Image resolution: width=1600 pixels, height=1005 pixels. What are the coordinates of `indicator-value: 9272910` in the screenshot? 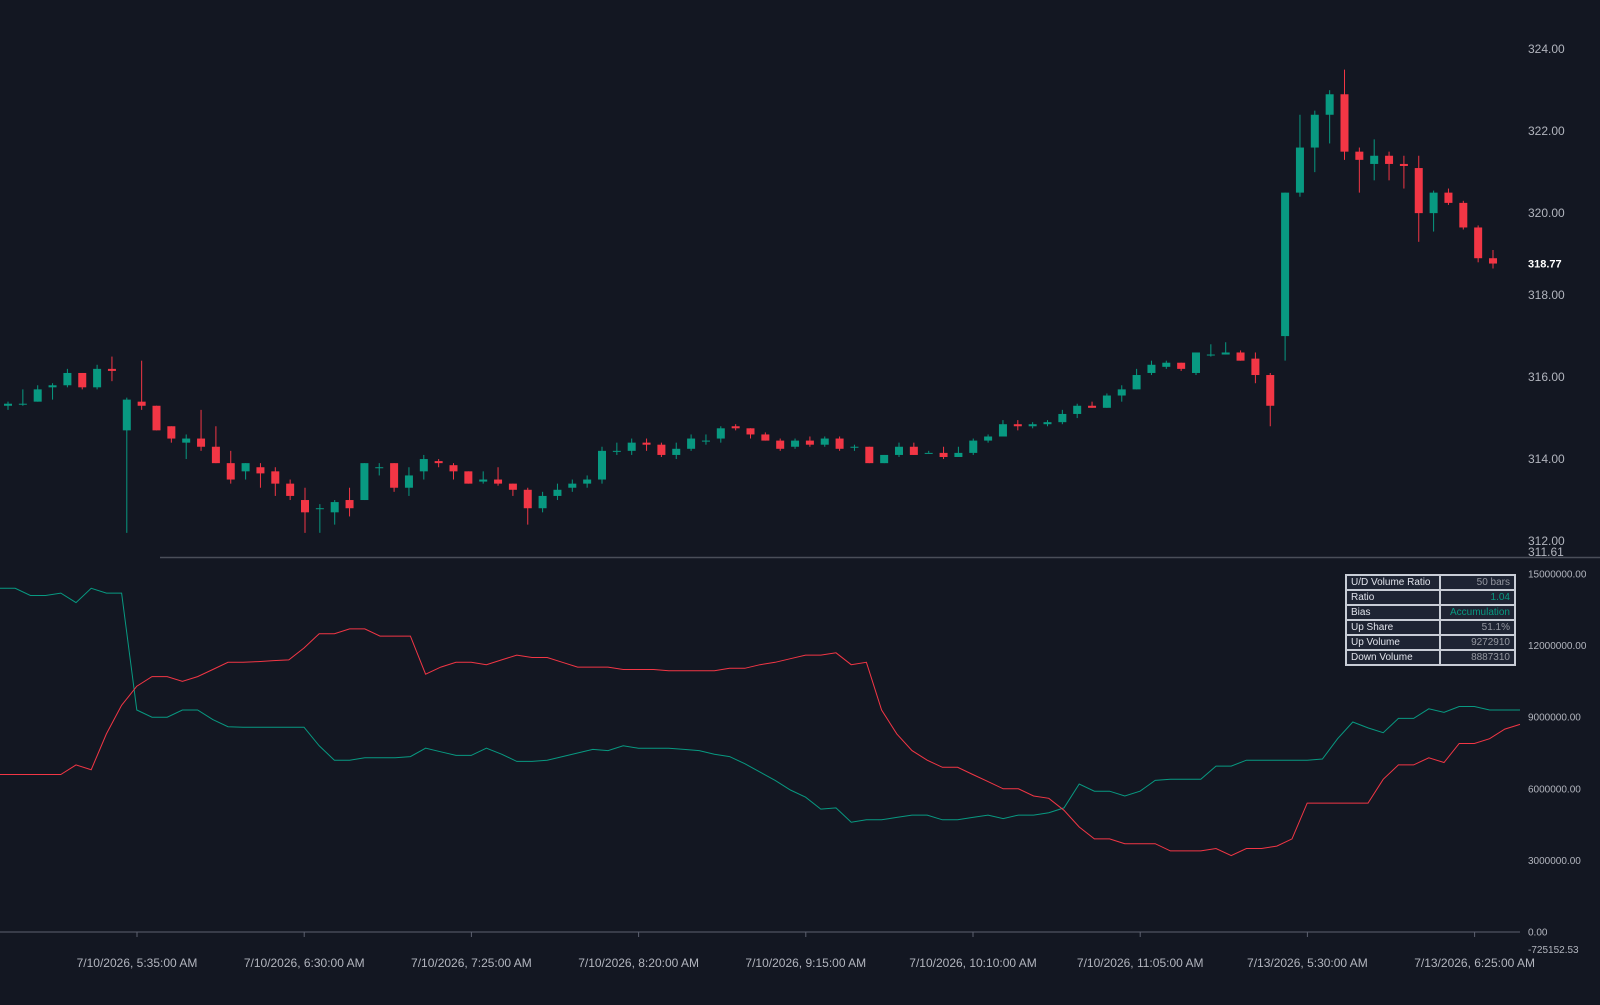 It's located at (1477, 642).